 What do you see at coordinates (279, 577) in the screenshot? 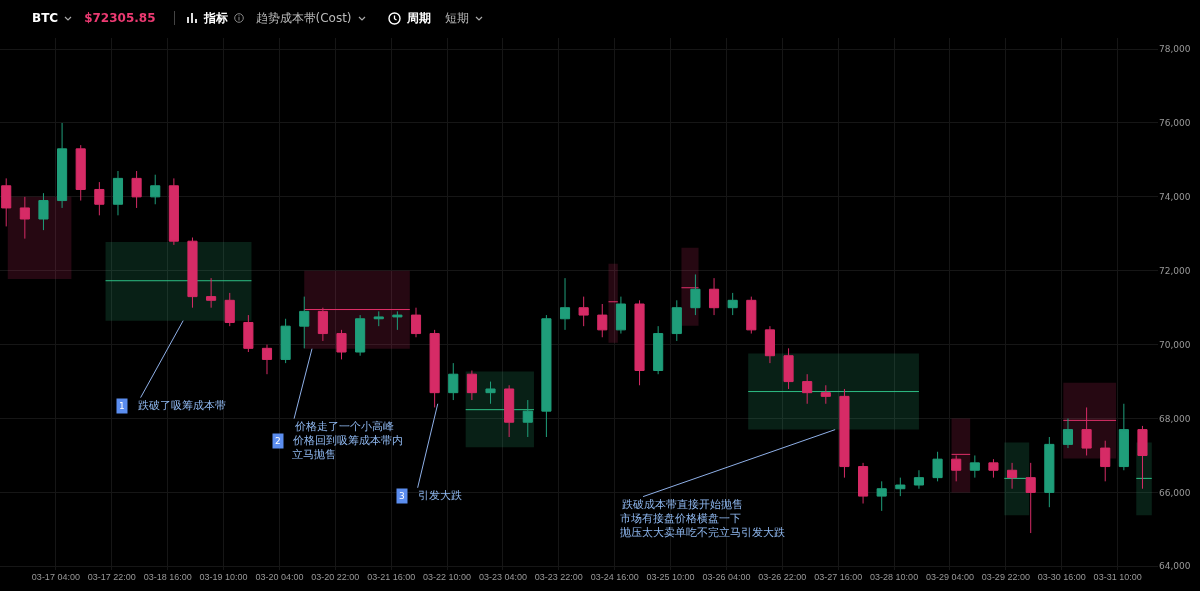
I see `x-tick-label: 03-20 04:00` at bounding box center [279, 577].